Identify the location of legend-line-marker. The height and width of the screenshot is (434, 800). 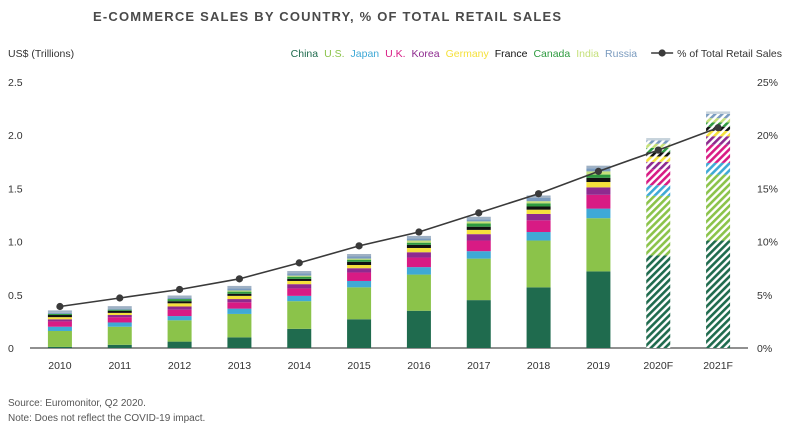
(662, 53).